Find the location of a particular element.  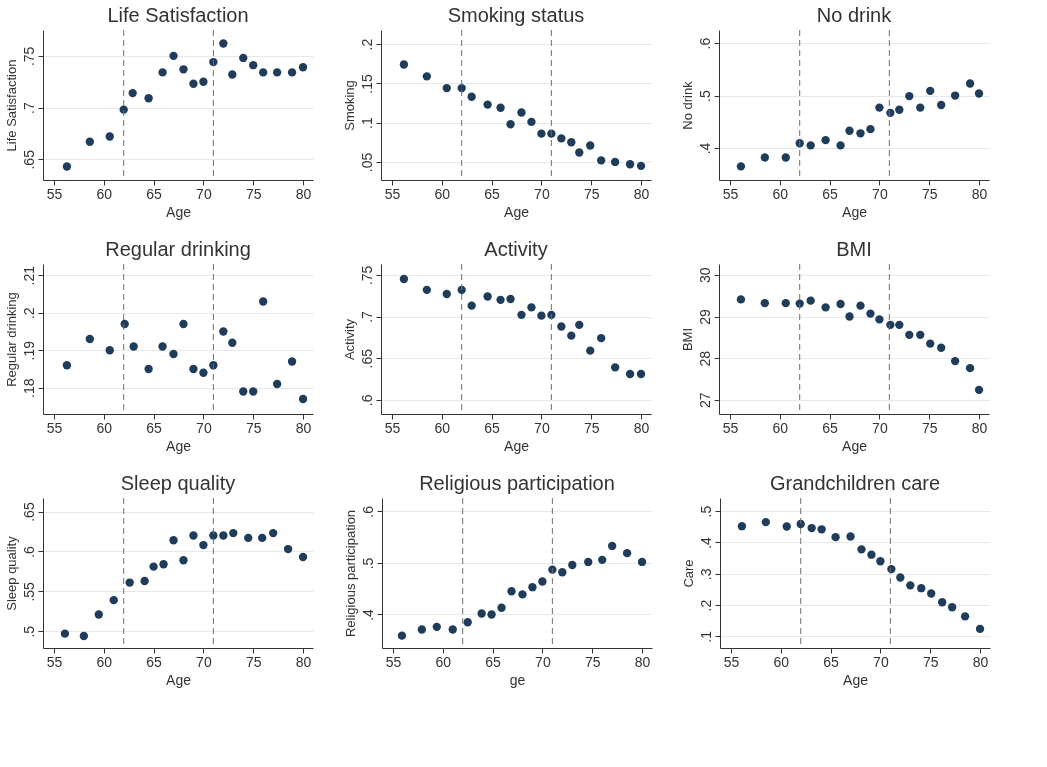

y-tick-label: .5 is located at coordinates (704, 96).